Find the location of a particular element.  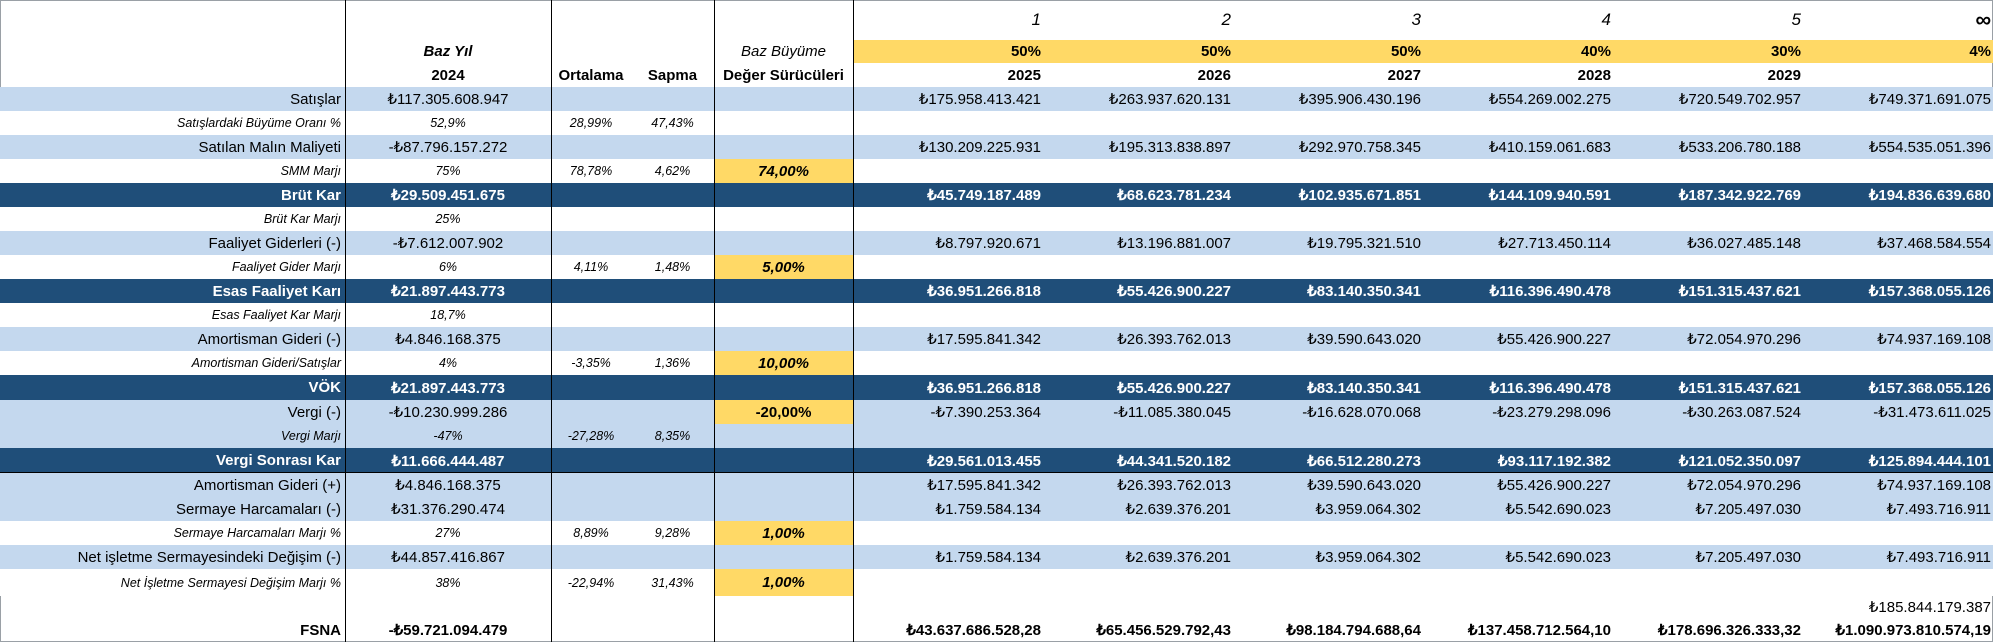

forecast-value: ₺66.512.280.273 is located at coordinates (1328, 460).